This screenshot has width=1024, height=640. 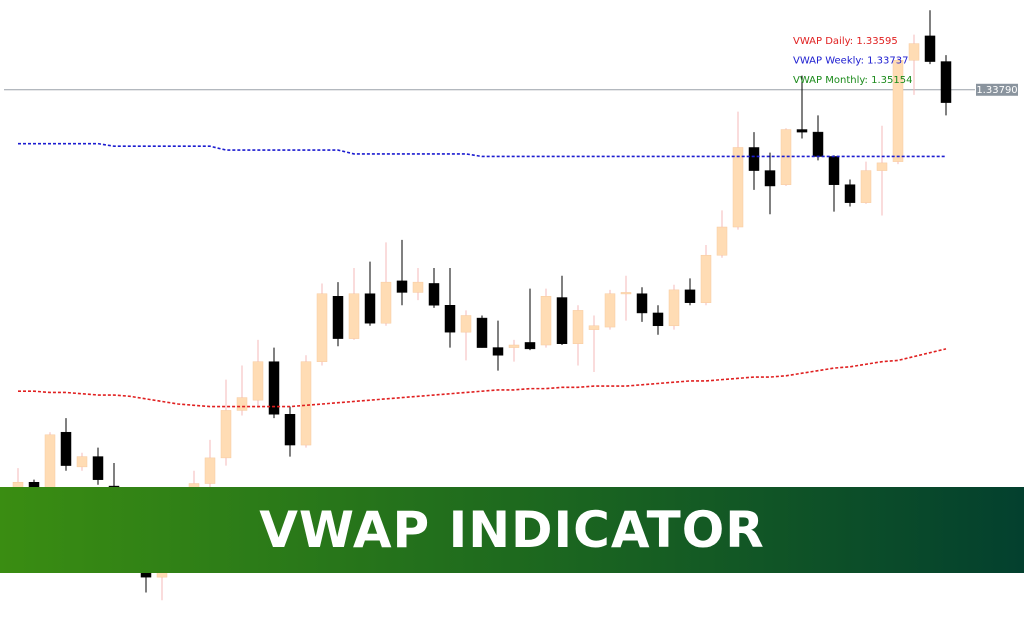 I want to click on price-tag, so click(x=997, y=89).